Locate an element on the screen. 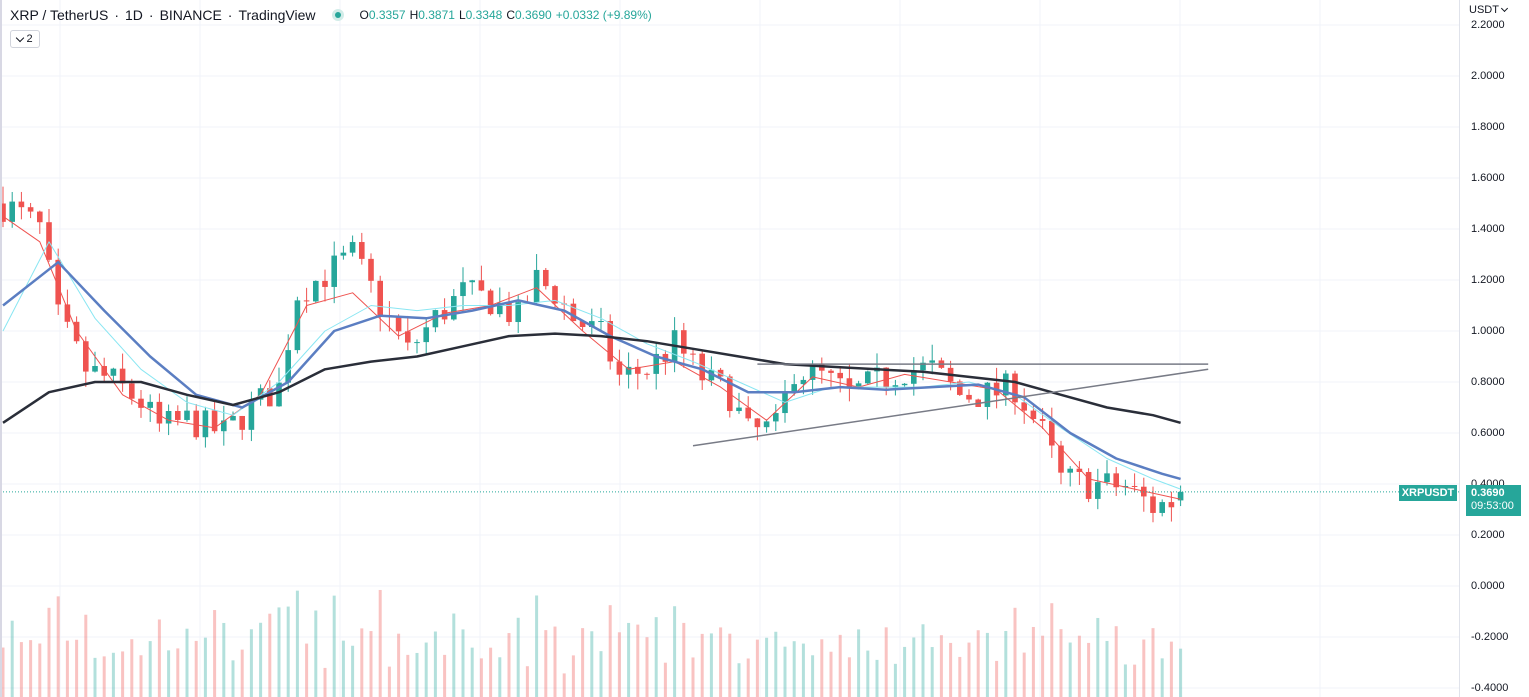 The height and width of the screenshot is (697, 1529). symbol-name: XRP / TetherUS is located at coordinates (59, 15).